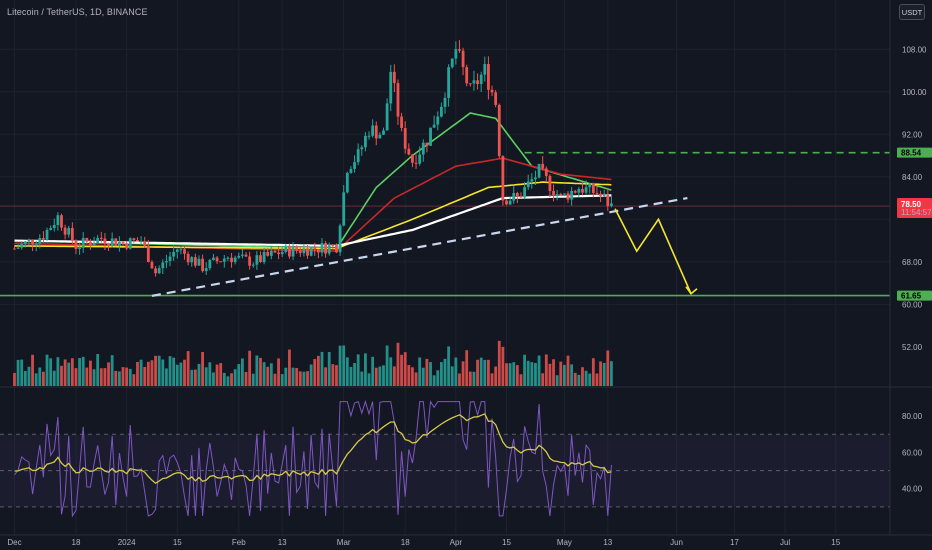 This screenshot has height=550, width=932. I want to click on moving-average-line, so click(313, 221).